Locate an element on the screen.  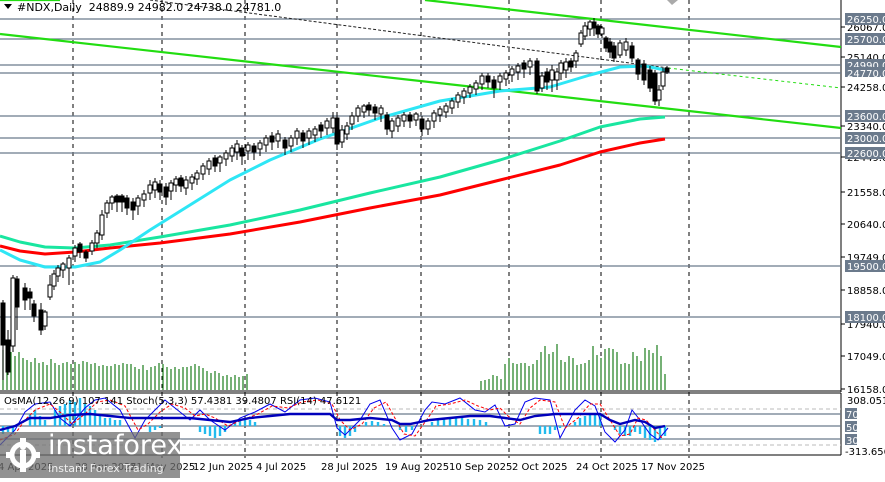
level-label: 18100.0 is located at coordinates (866, 318).